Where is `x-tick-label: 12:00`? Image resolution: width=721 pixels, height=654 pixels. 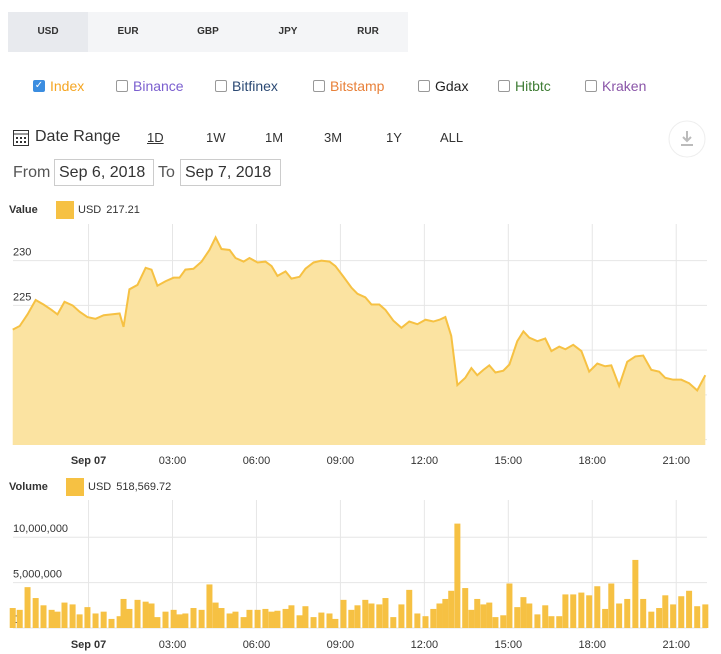
x-tick-label: 12:00 is located at coordinates (425, 645).